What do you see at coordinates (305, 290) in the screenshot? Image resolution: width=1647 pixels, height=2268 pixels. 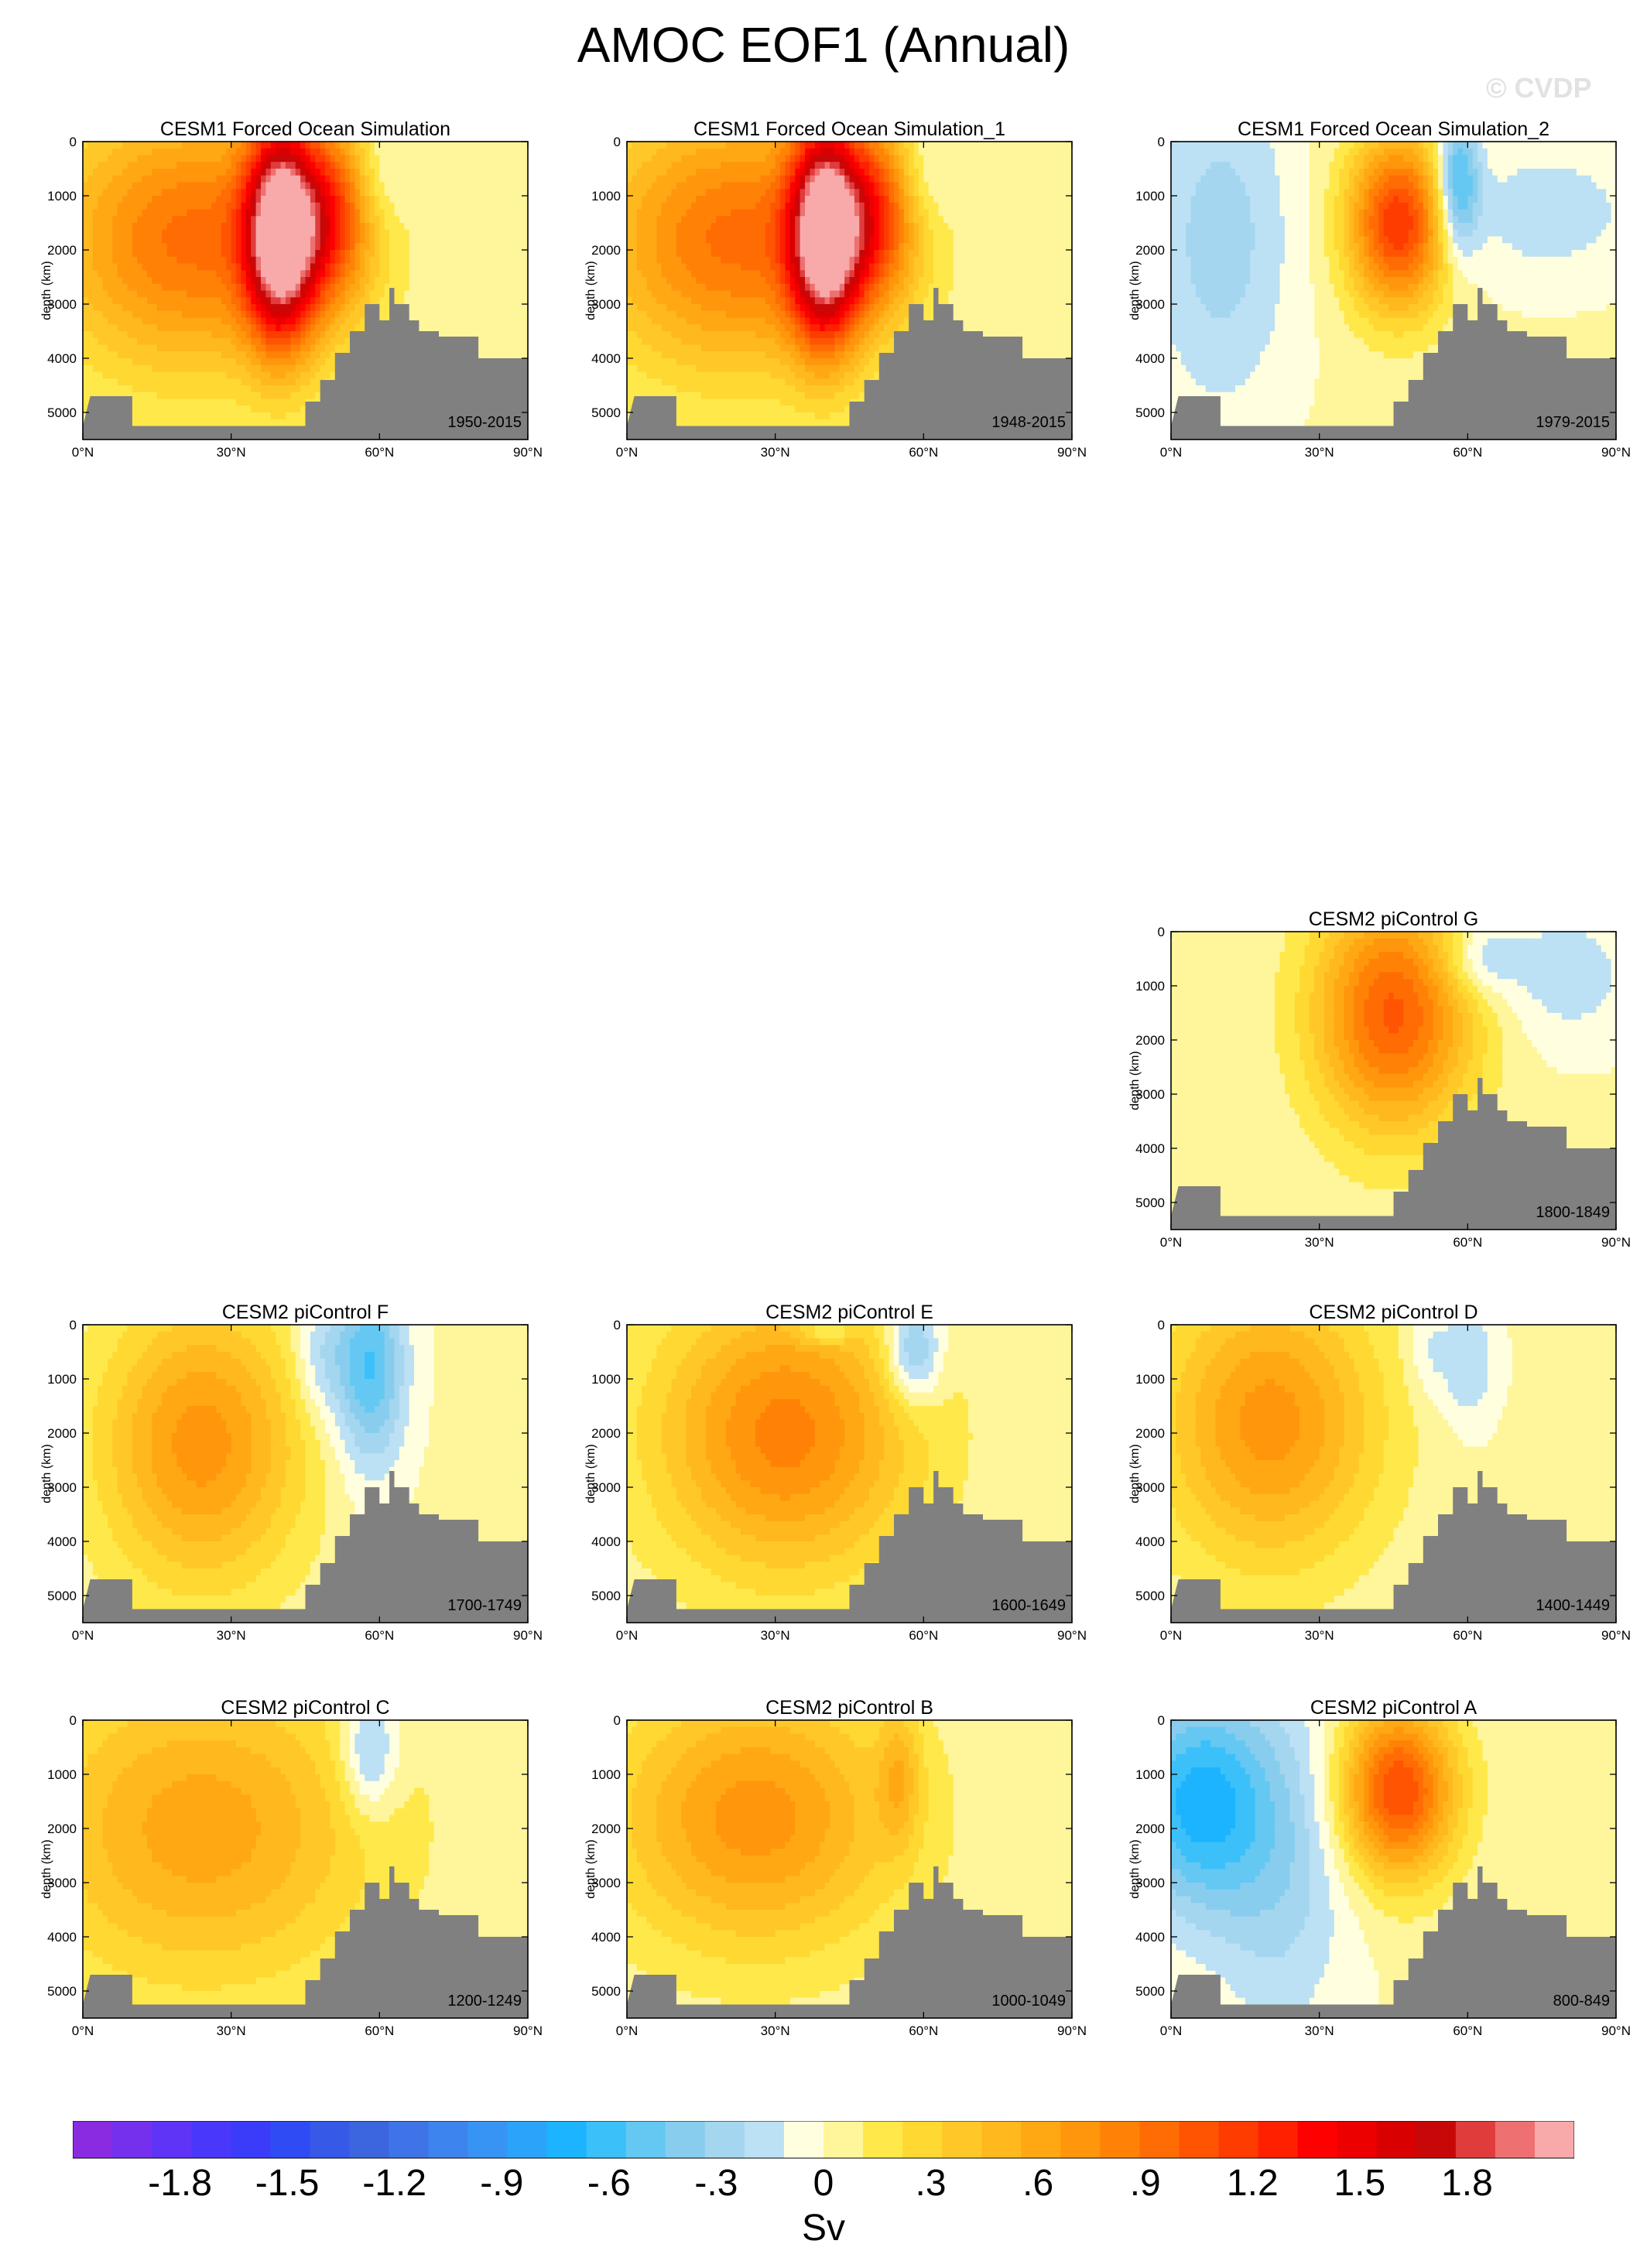 I see `plot-frame` at bounding box center [305, 290].